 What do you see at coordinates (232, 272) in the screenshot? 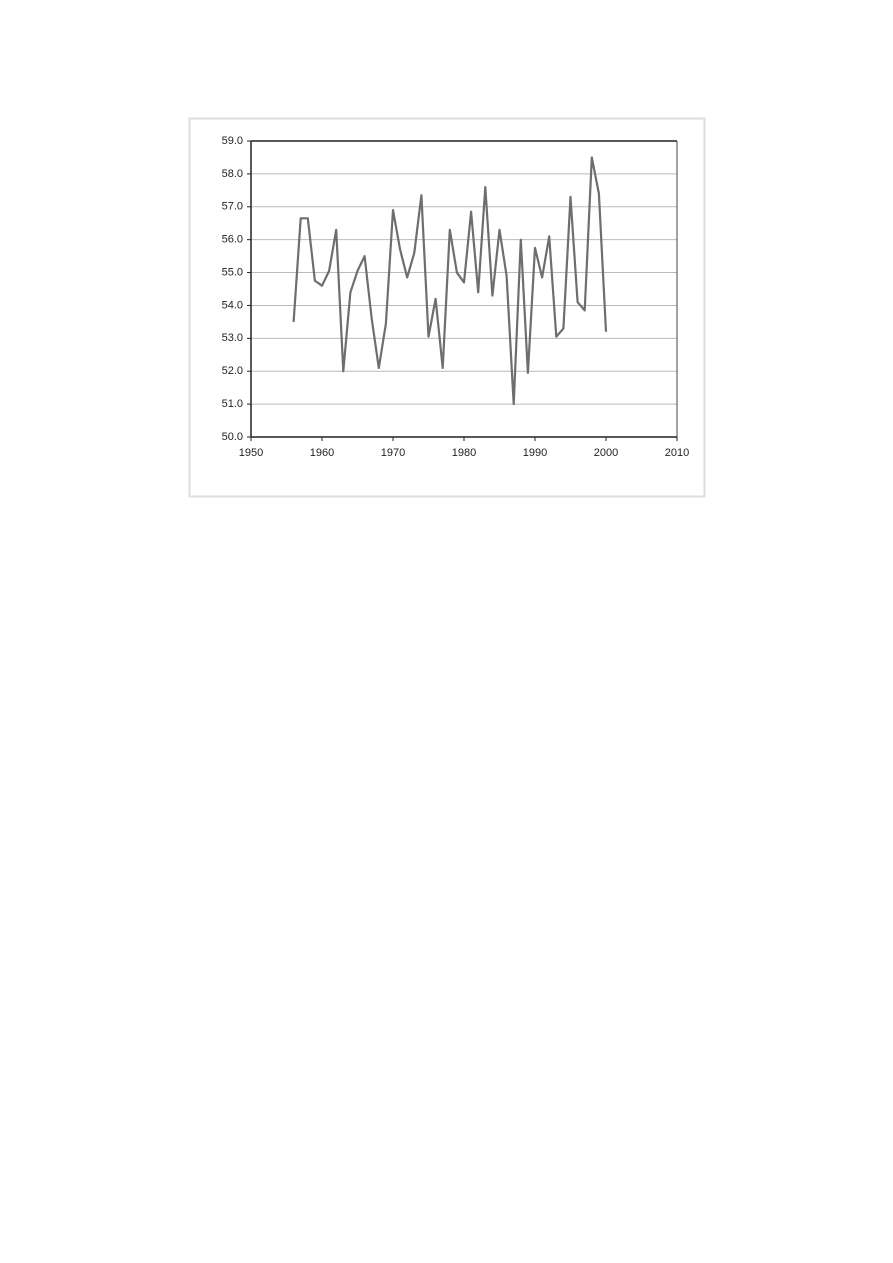
I see `y-tick-label: 55.0` at bounding box center [232, 272].